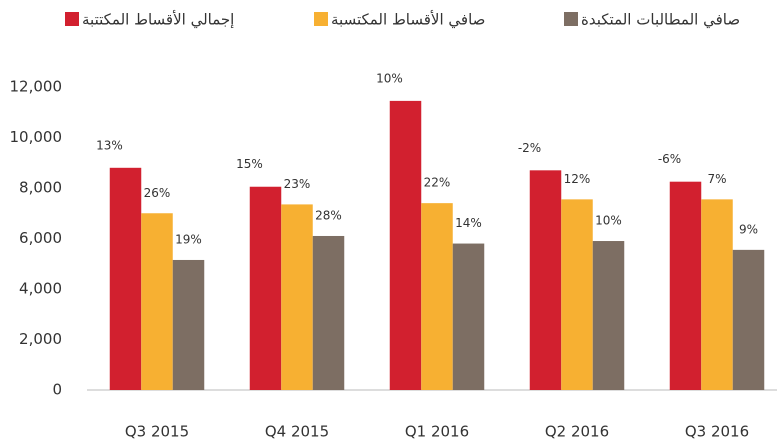 Image resolution: width=777 pixels, height=443 pixels. What do you see at coordinates (158, 20) in the screenshot?
I see `legend-label: إجمالي الأقساط المكتتبة` at bounding box center [158, 20].